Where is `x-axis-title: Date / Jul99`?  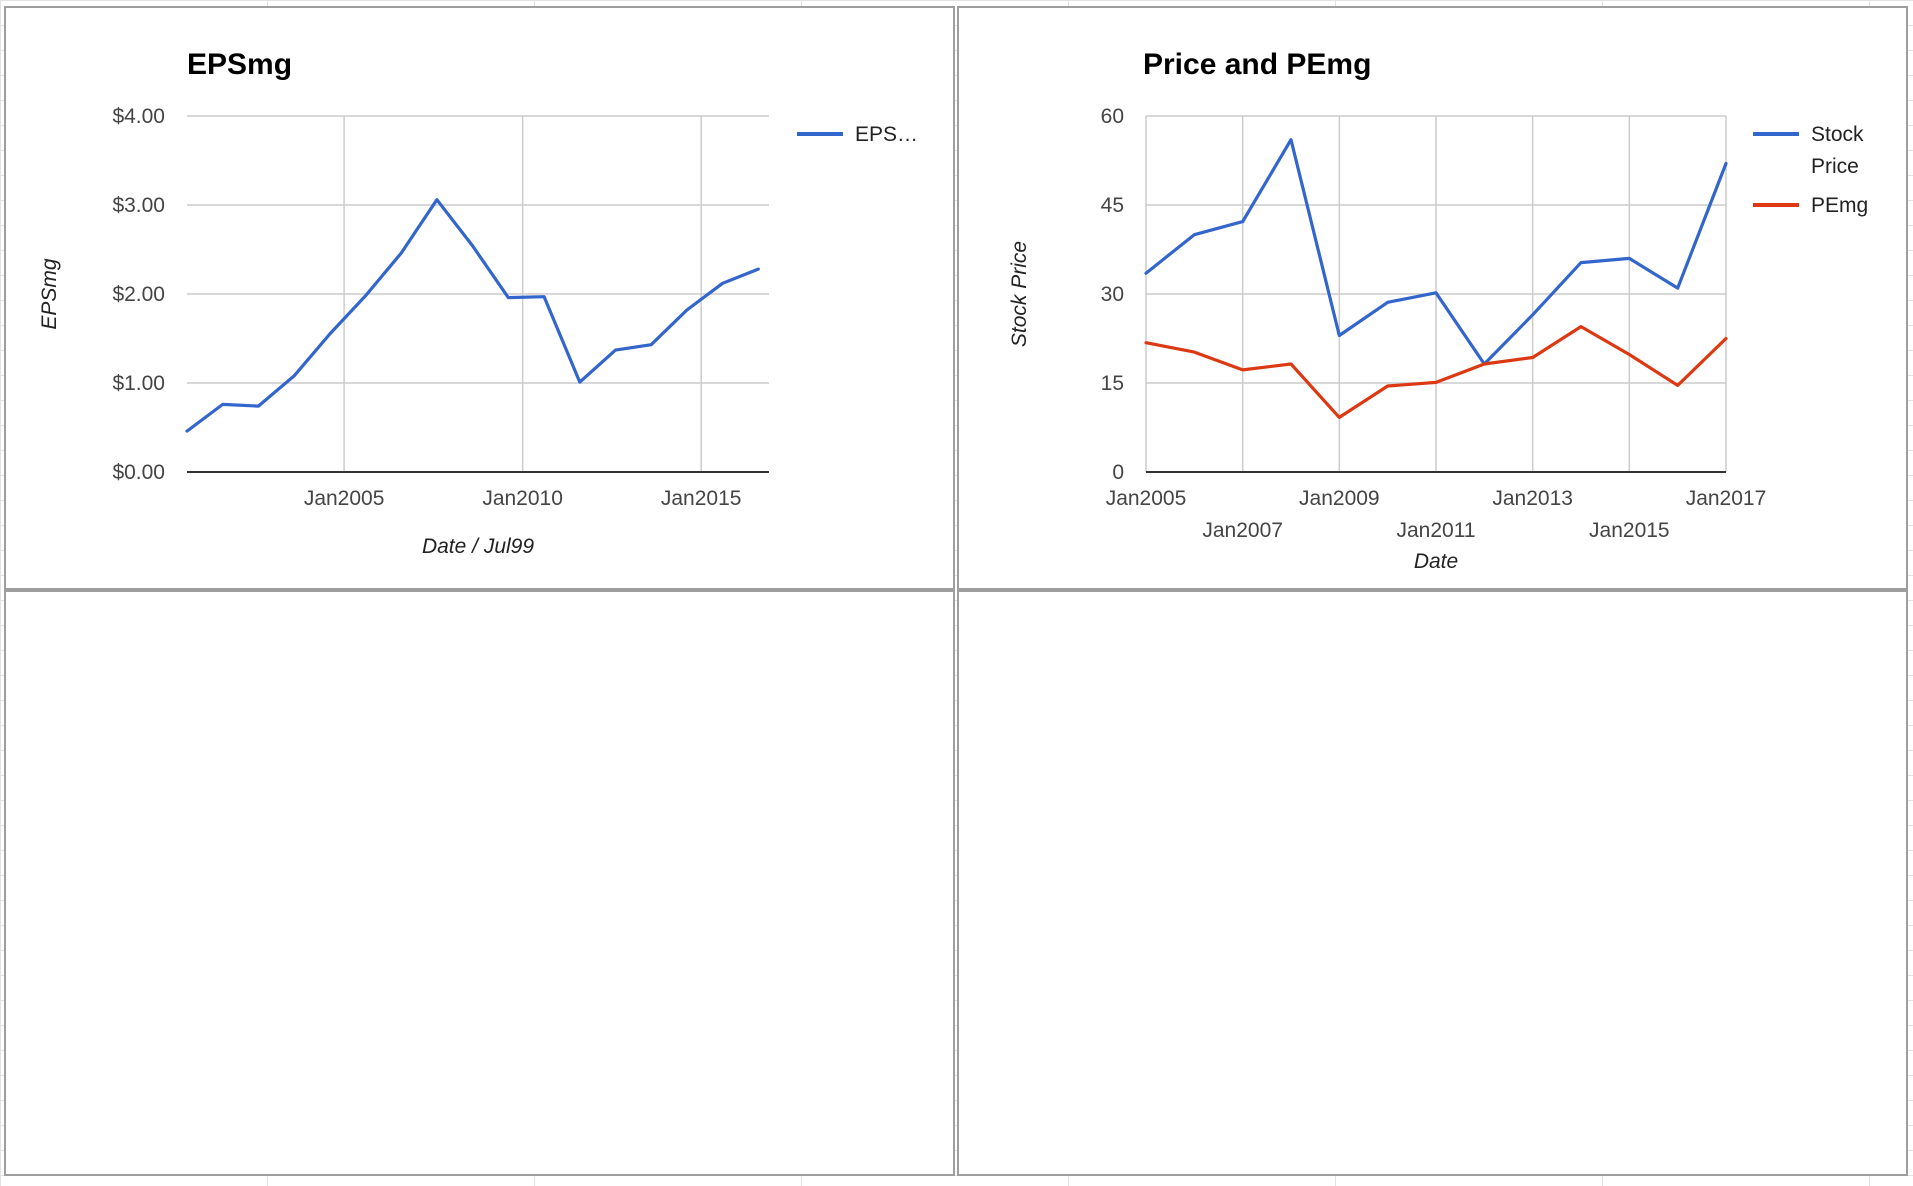
x-axis-title: Date / Jul99 is located at coordinates (478, 546).